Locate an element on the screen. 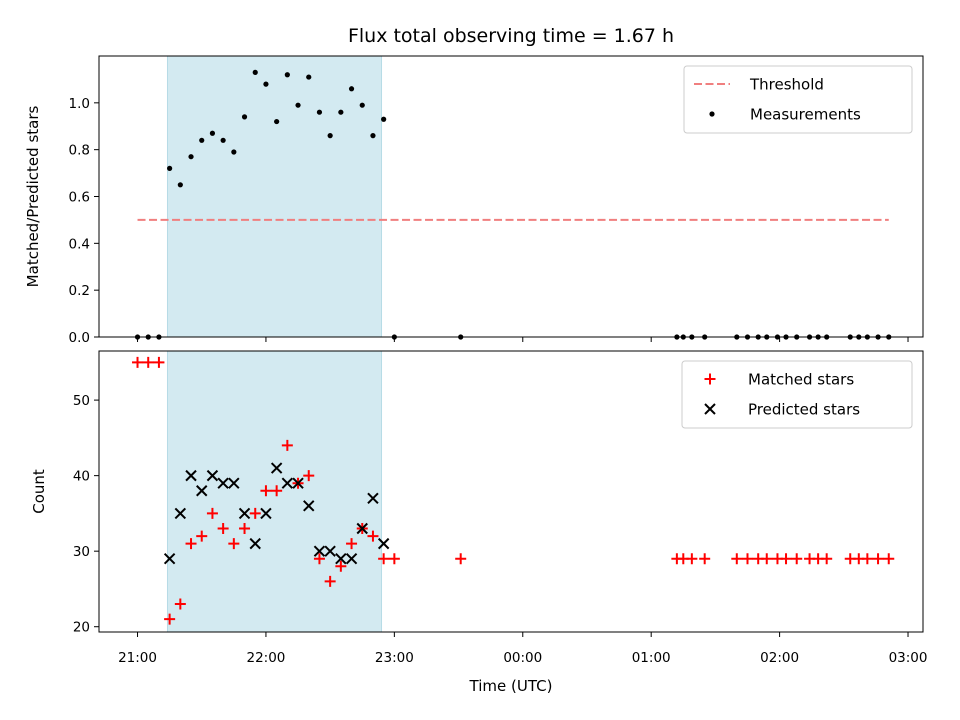 This screenshot has height=720, width=960. top-y-axis-label: Matched/Predicted stars is located at coordinates (33, 197).